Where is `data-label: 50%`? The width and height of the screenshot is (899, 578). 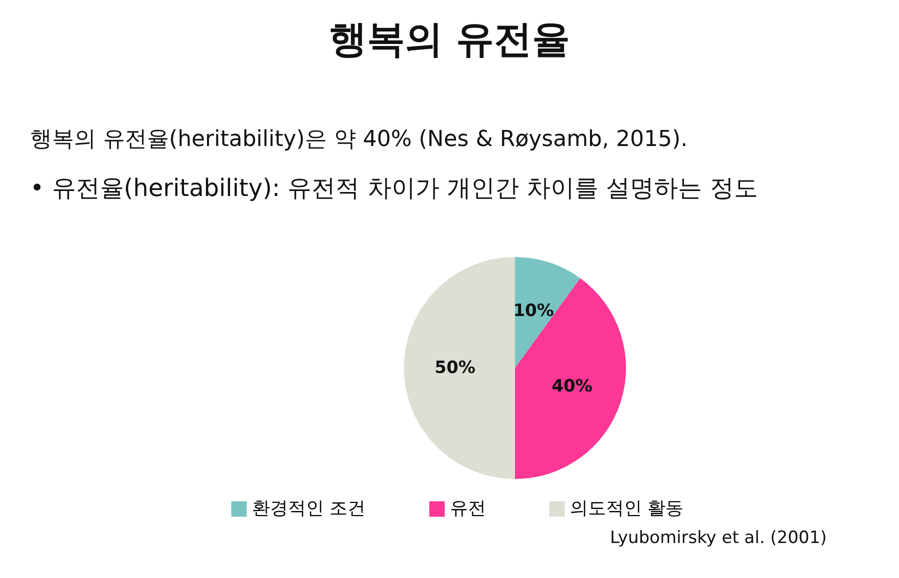
data-label: 50% is located at coordinates (455, 368).